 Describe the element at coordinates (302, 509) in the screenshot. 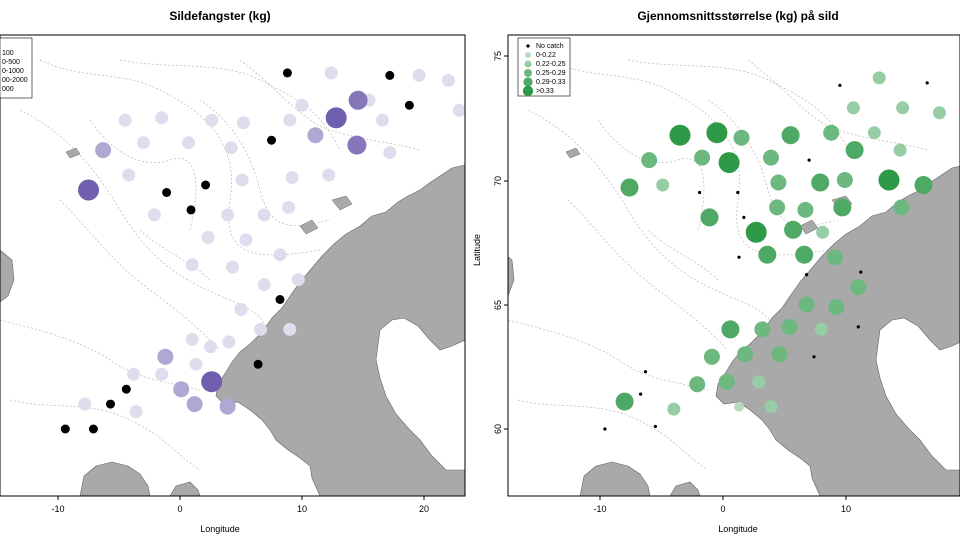

I see `x-tick-label: 10` at that location.